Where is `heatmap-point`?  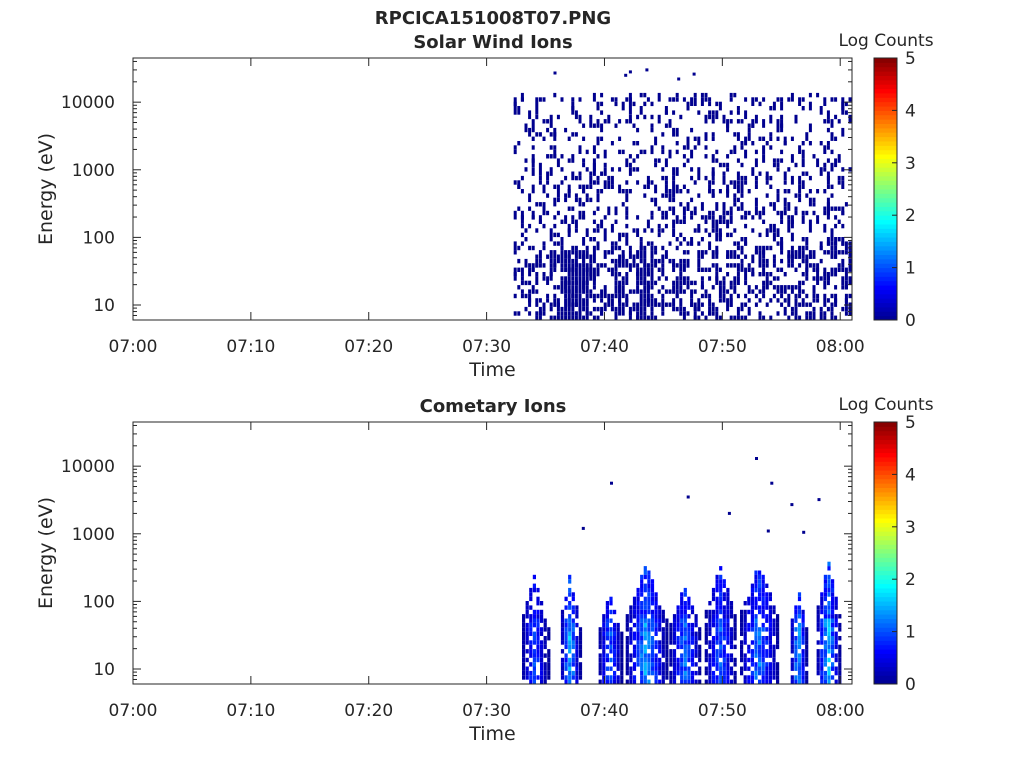
heatmap-point is located at coordinates (768, 531).